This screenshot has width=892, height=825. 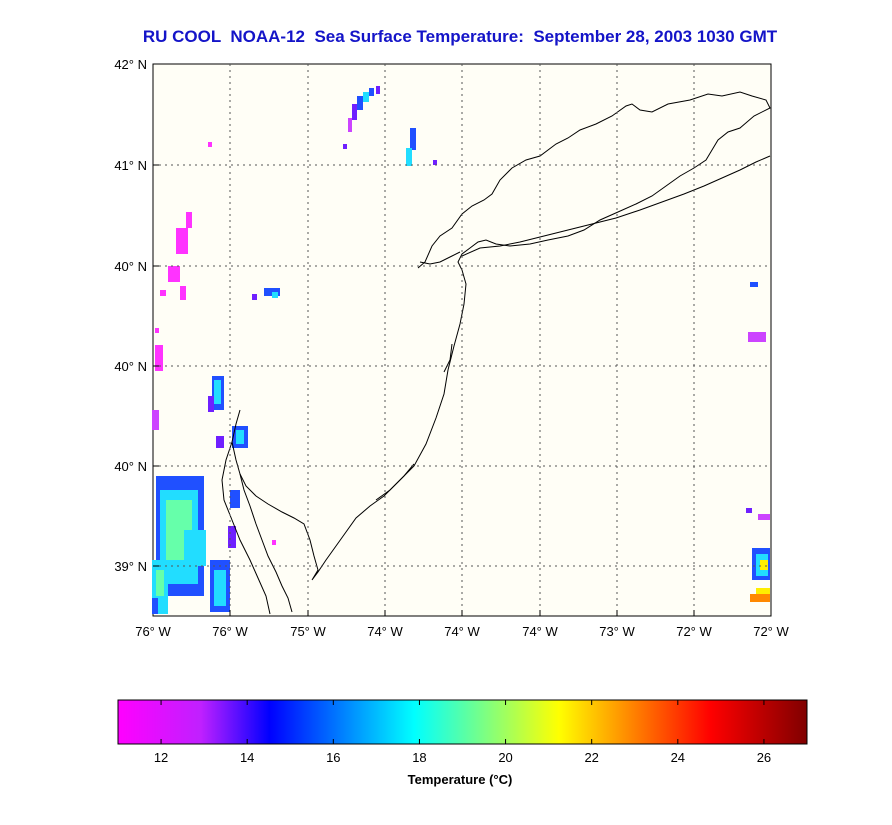 I want to click on colorbar-tick-label: 20, so click(x=505, y=757).